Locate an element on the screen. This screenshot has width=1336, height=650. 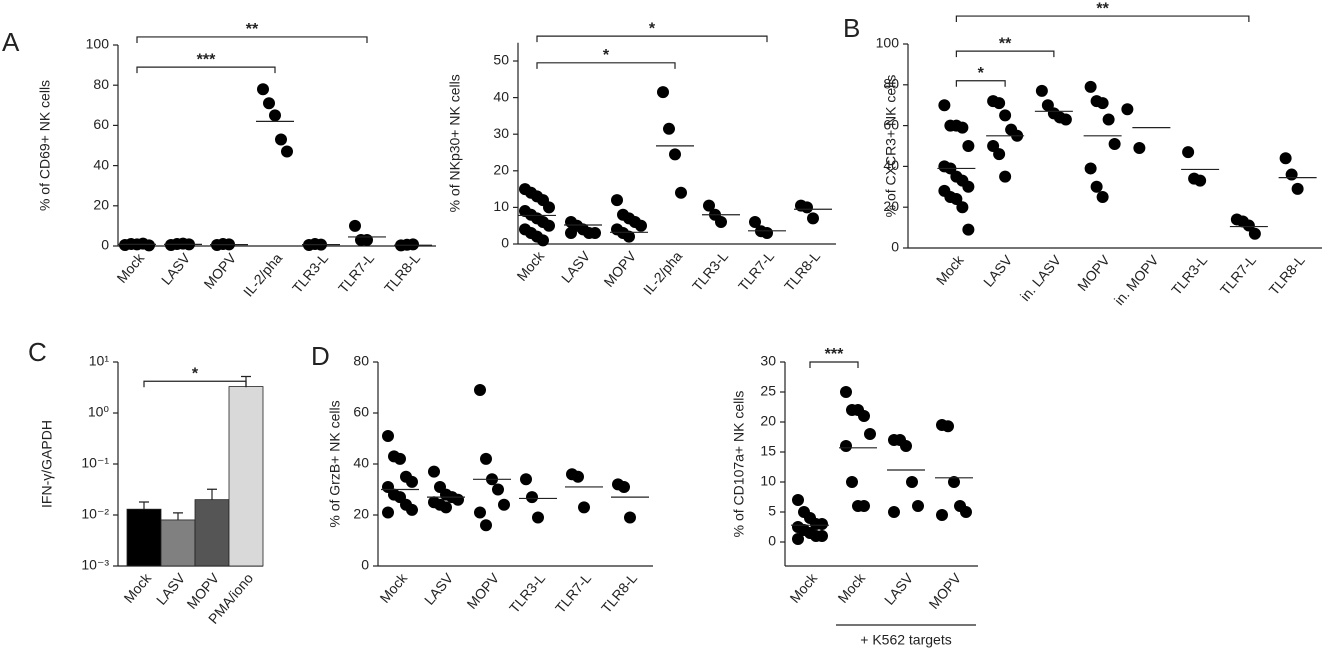
group-label: + K562 targets is located at coordinates (905, 640).